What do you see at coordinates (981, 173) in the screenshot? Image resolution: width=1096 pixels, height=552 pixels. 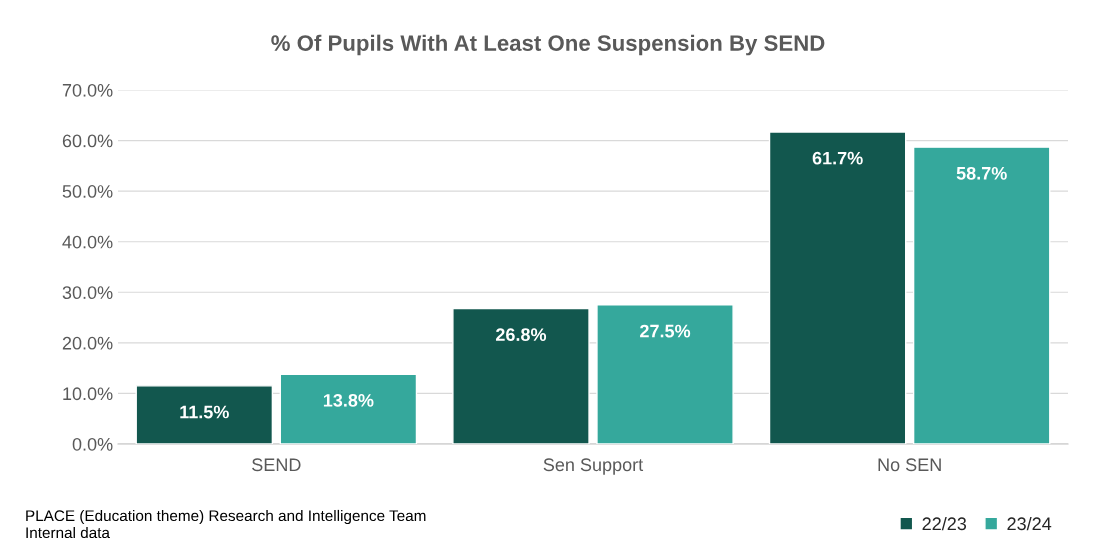 I see `data-label: 58.7%` at bounding box center [981, 173].